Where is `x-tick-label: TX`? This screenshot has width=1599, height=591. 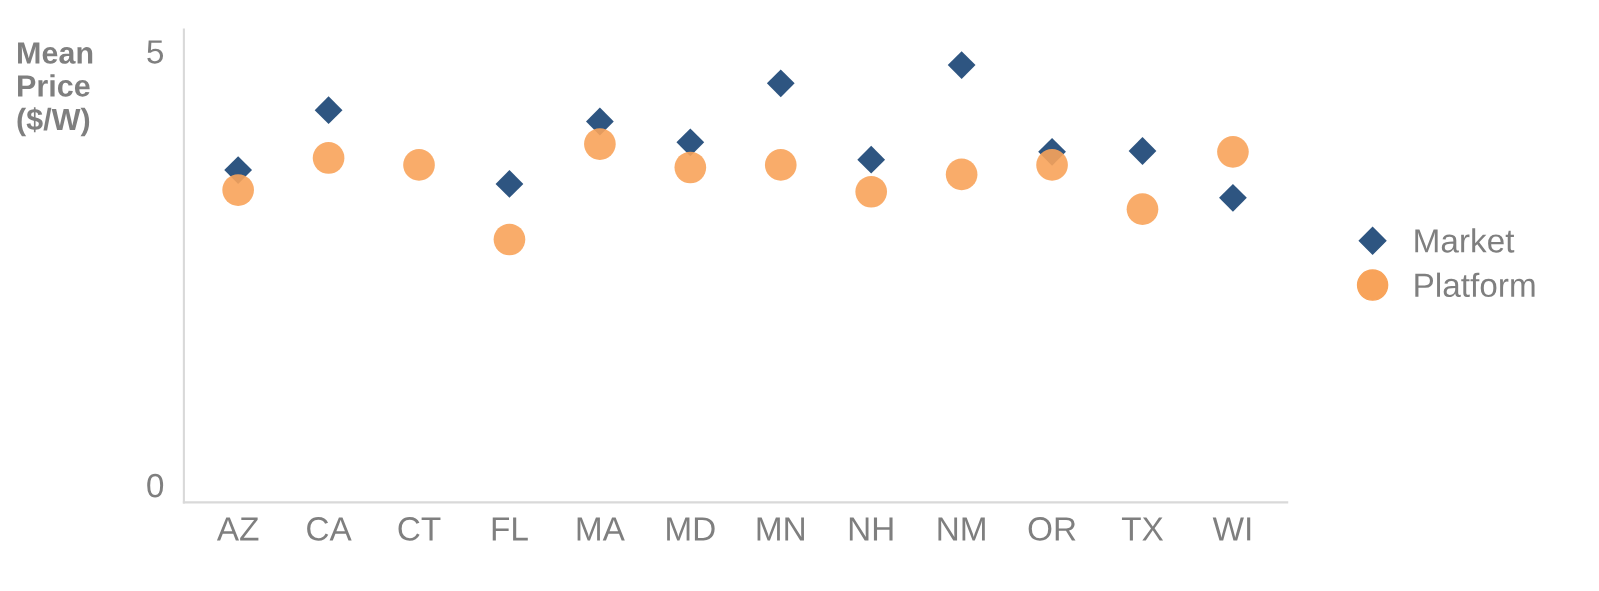
x-tick-label: TX is located at coordinates (1142, 529).